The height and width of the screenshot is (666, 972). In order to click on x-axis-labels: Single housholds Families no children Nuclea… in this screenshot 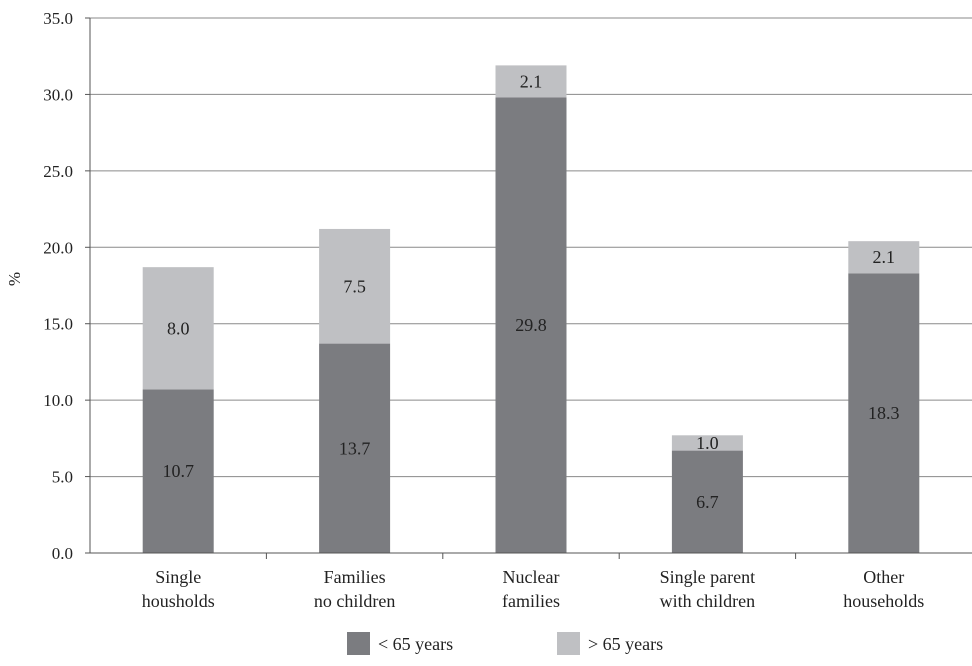, I will do `click(533, 589)`.